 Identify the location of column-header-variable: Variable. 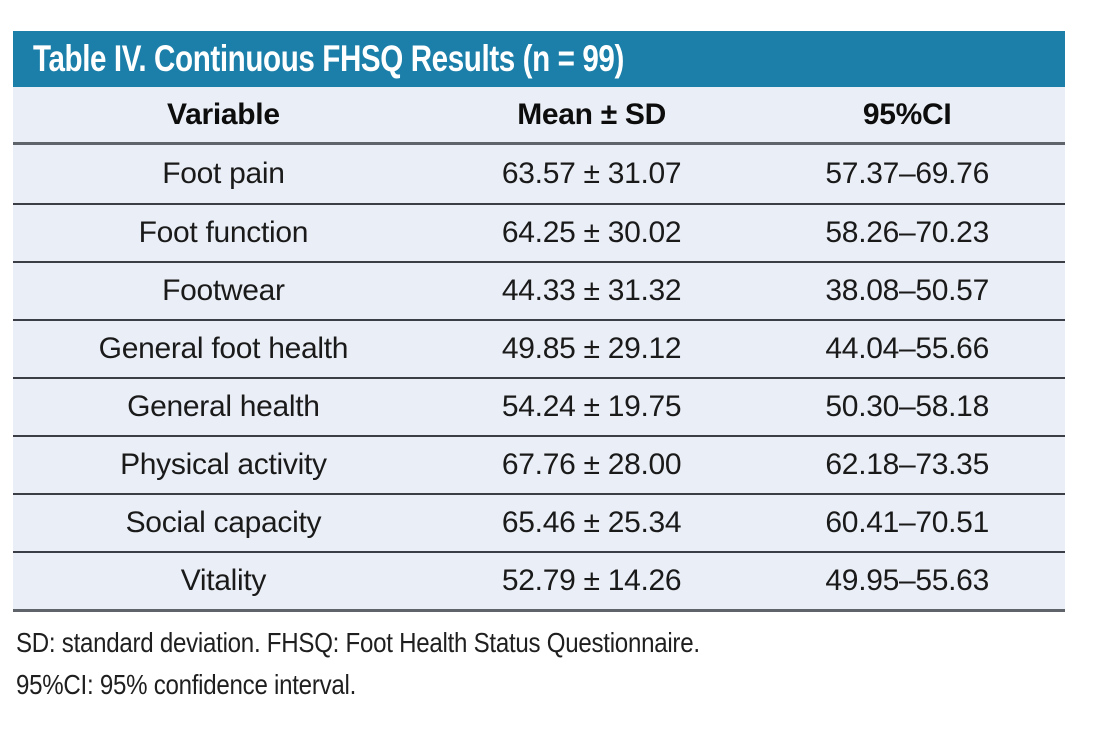
(223, 114).